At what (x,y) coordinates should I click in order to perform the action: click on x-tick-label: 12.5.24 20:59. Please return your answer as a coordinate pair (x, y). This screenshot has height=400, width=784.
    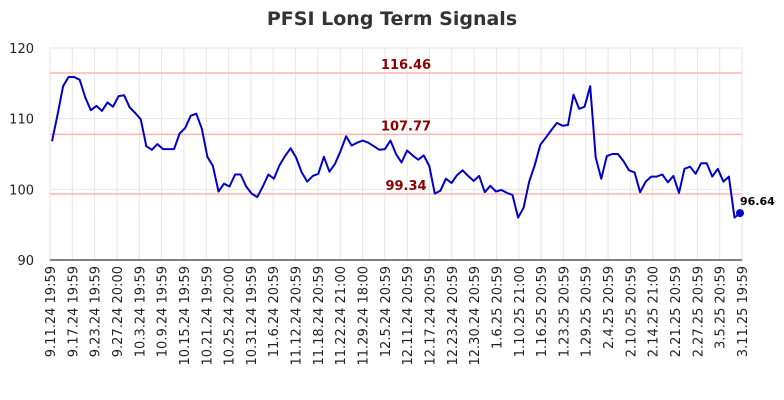
    Looking at the image, I should click on (386, 311).